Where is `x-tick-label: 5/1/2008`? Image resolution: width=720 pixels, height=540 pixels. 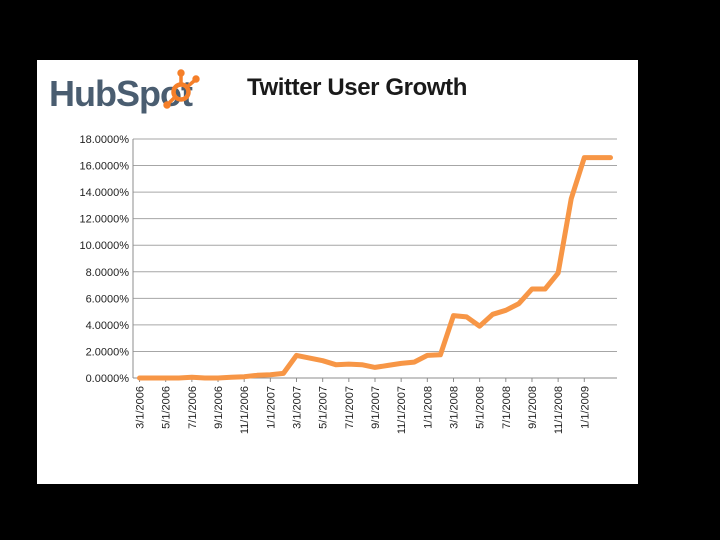
x-tick-label: 5/1/2008 is located at coordinates (481, 407).